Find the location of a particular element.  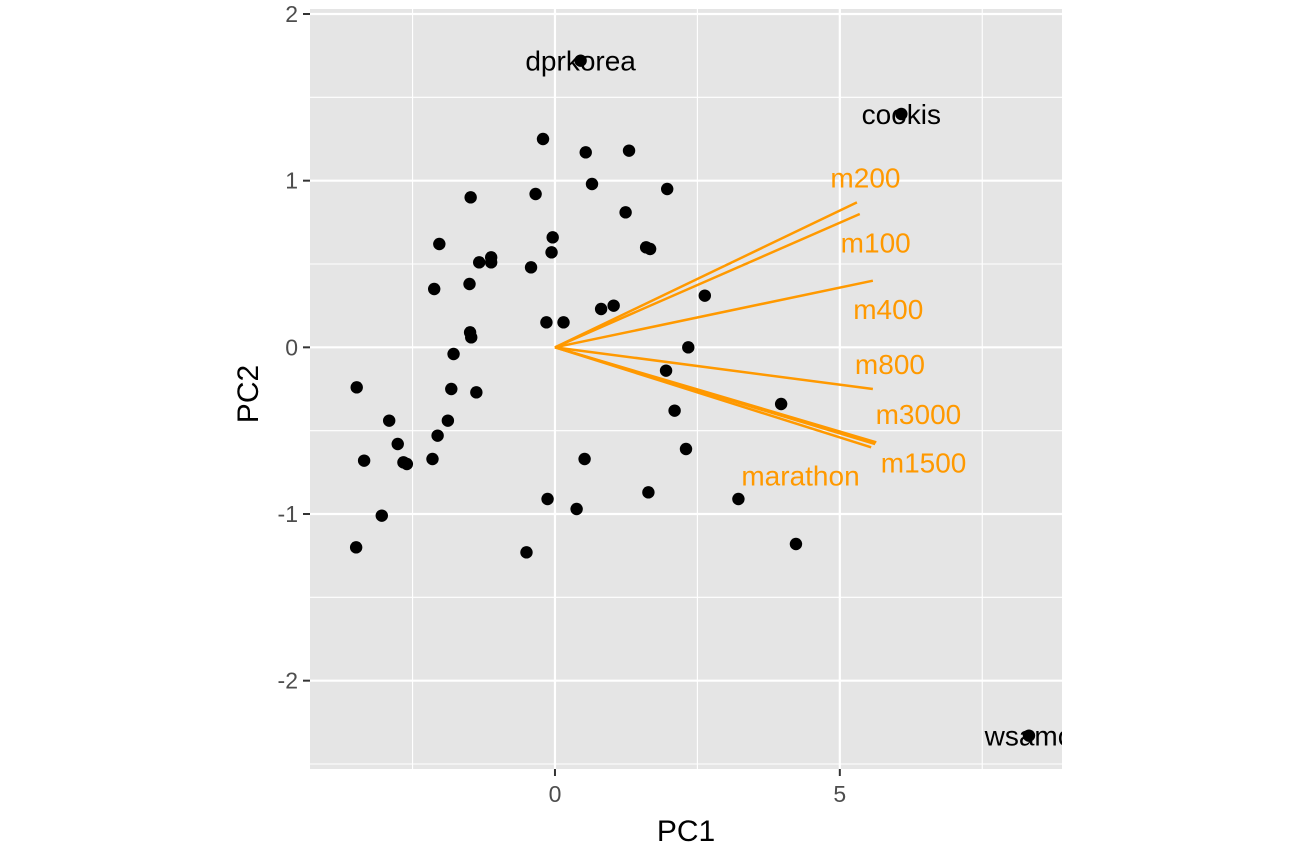

y-tick-label: -2 is located at coordinates (288, 681).